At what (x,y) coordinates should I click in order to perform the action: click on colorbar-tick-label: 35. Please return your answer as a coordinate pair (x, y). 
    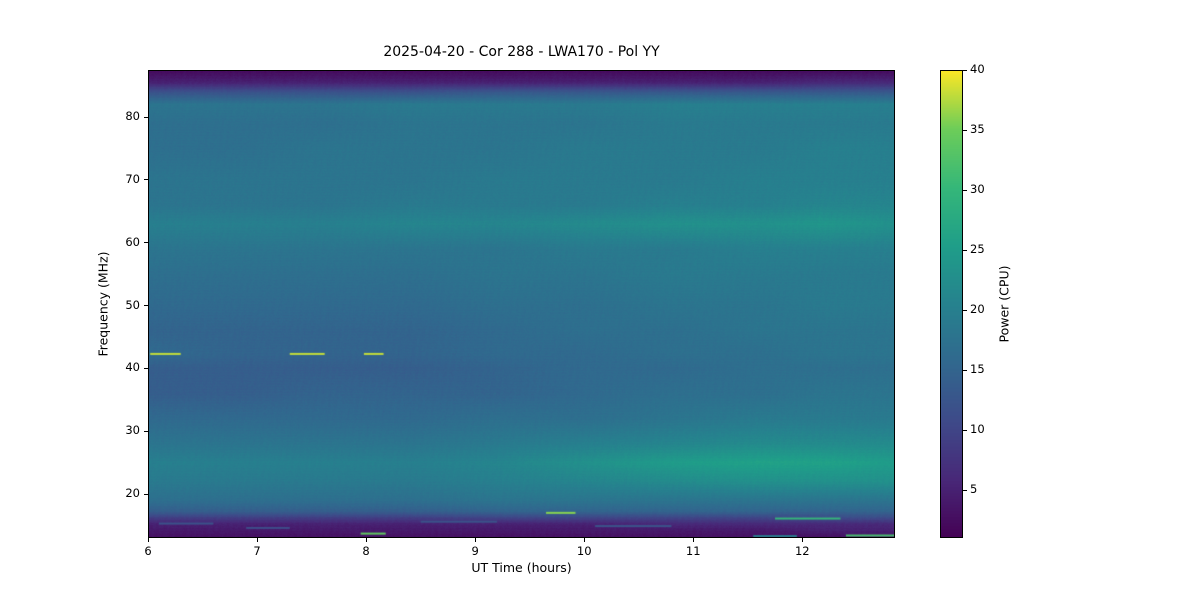
    Looking at the image, I should click on (977, 129).